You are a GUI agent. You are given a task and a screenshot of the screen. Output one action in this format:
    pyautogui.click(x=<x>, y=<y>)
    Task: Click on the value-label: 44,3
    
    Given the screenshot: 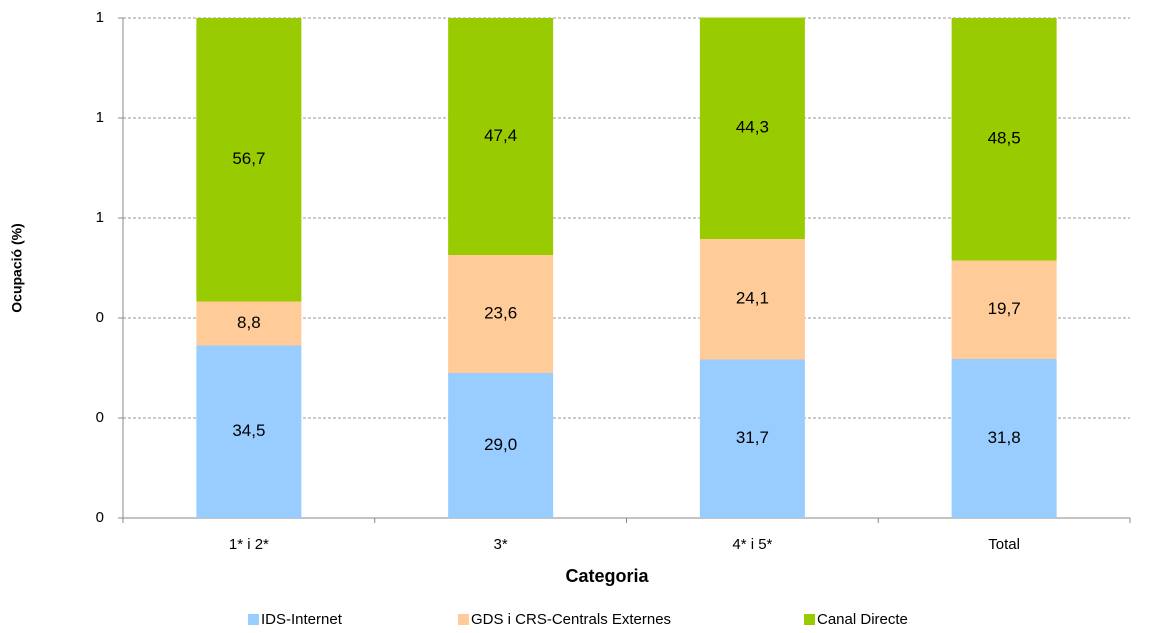 What is the action you would take?
    pyautogui.click(x=752, y=127)
    